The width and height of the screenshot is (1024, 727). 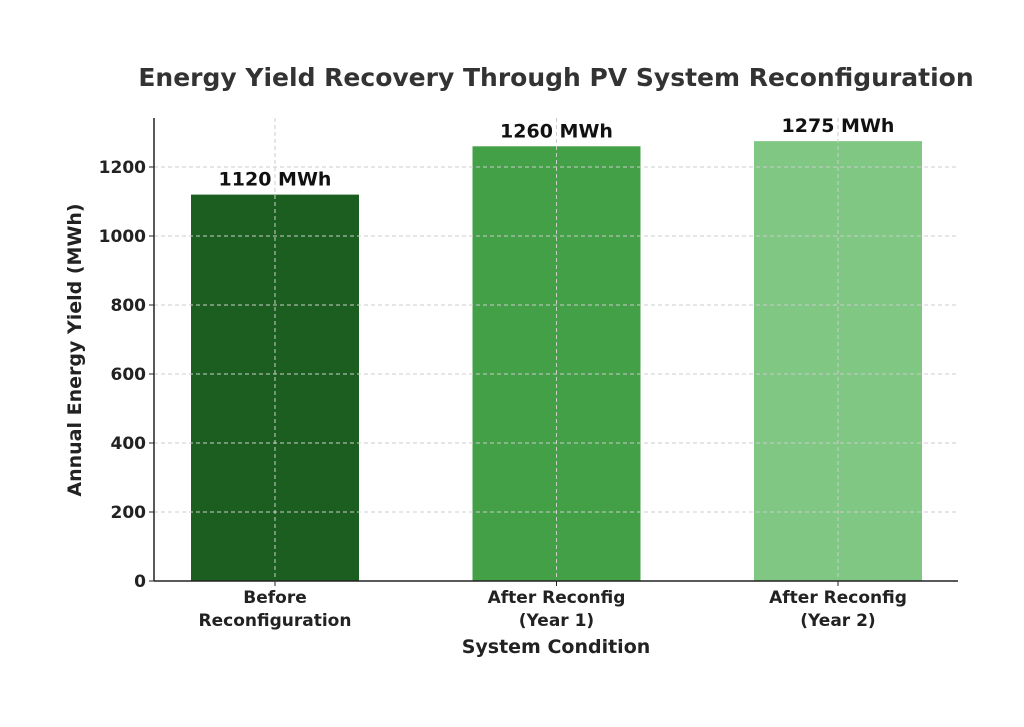 I want to click on x-tick-label: (Year 2), so click(x=837, y=621).